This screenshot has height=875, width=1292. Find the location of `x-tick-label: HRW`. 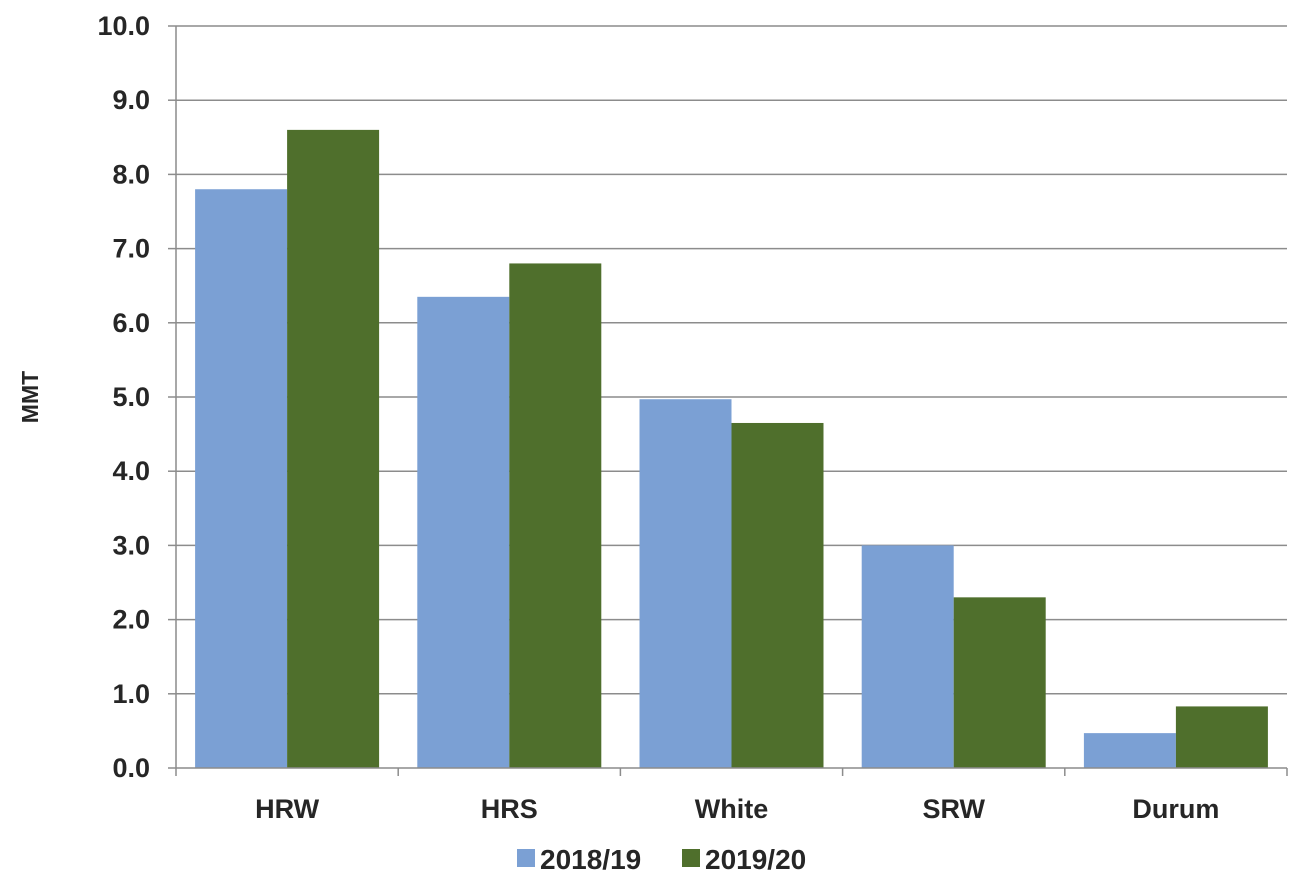

x-tick-label: HRW is located at coordinates (287, 809).